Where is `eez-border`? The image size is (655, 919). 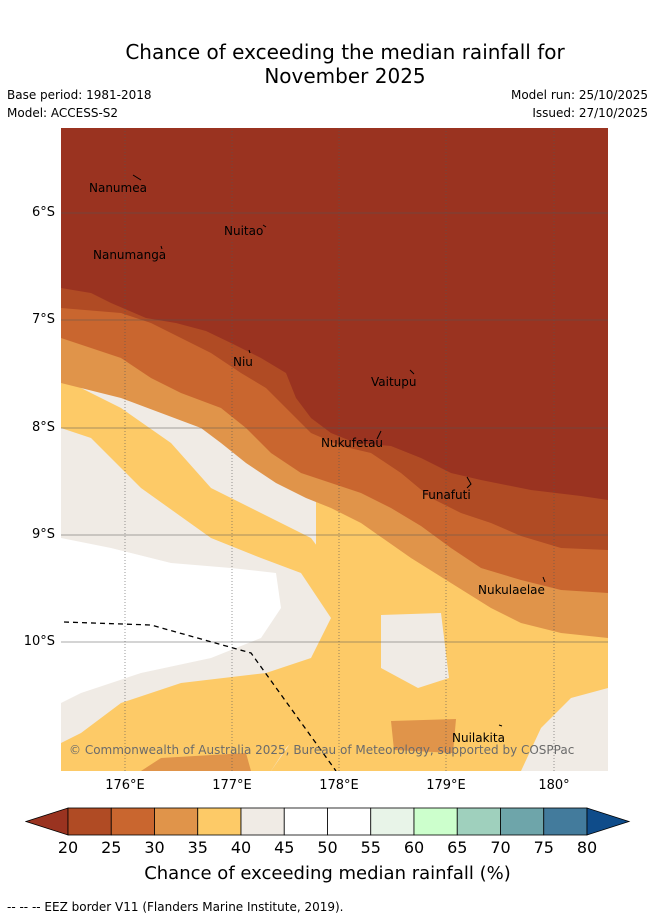
eez-border is located at coordinates (200, 696).